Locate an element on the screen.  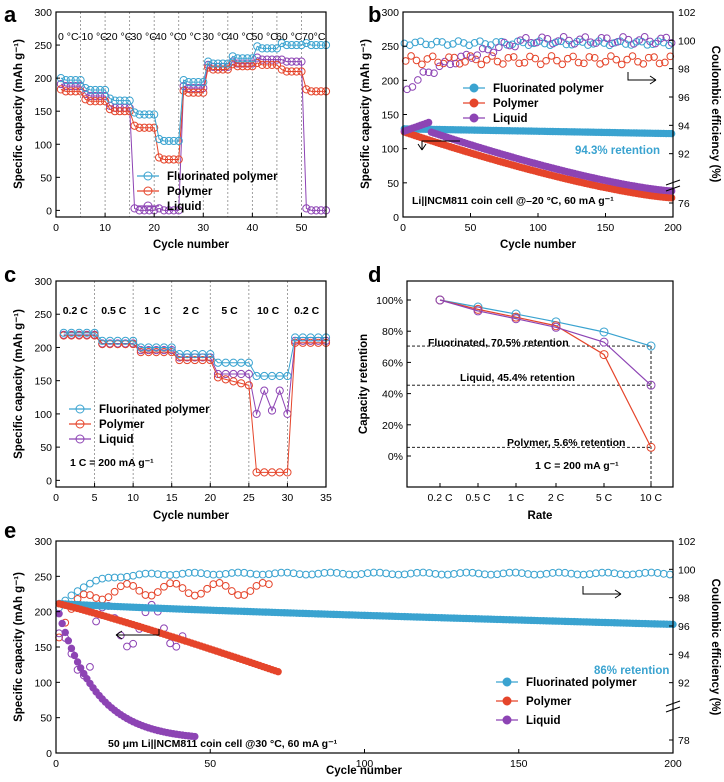
d-point-liquid is located at coordinates (478, 311).